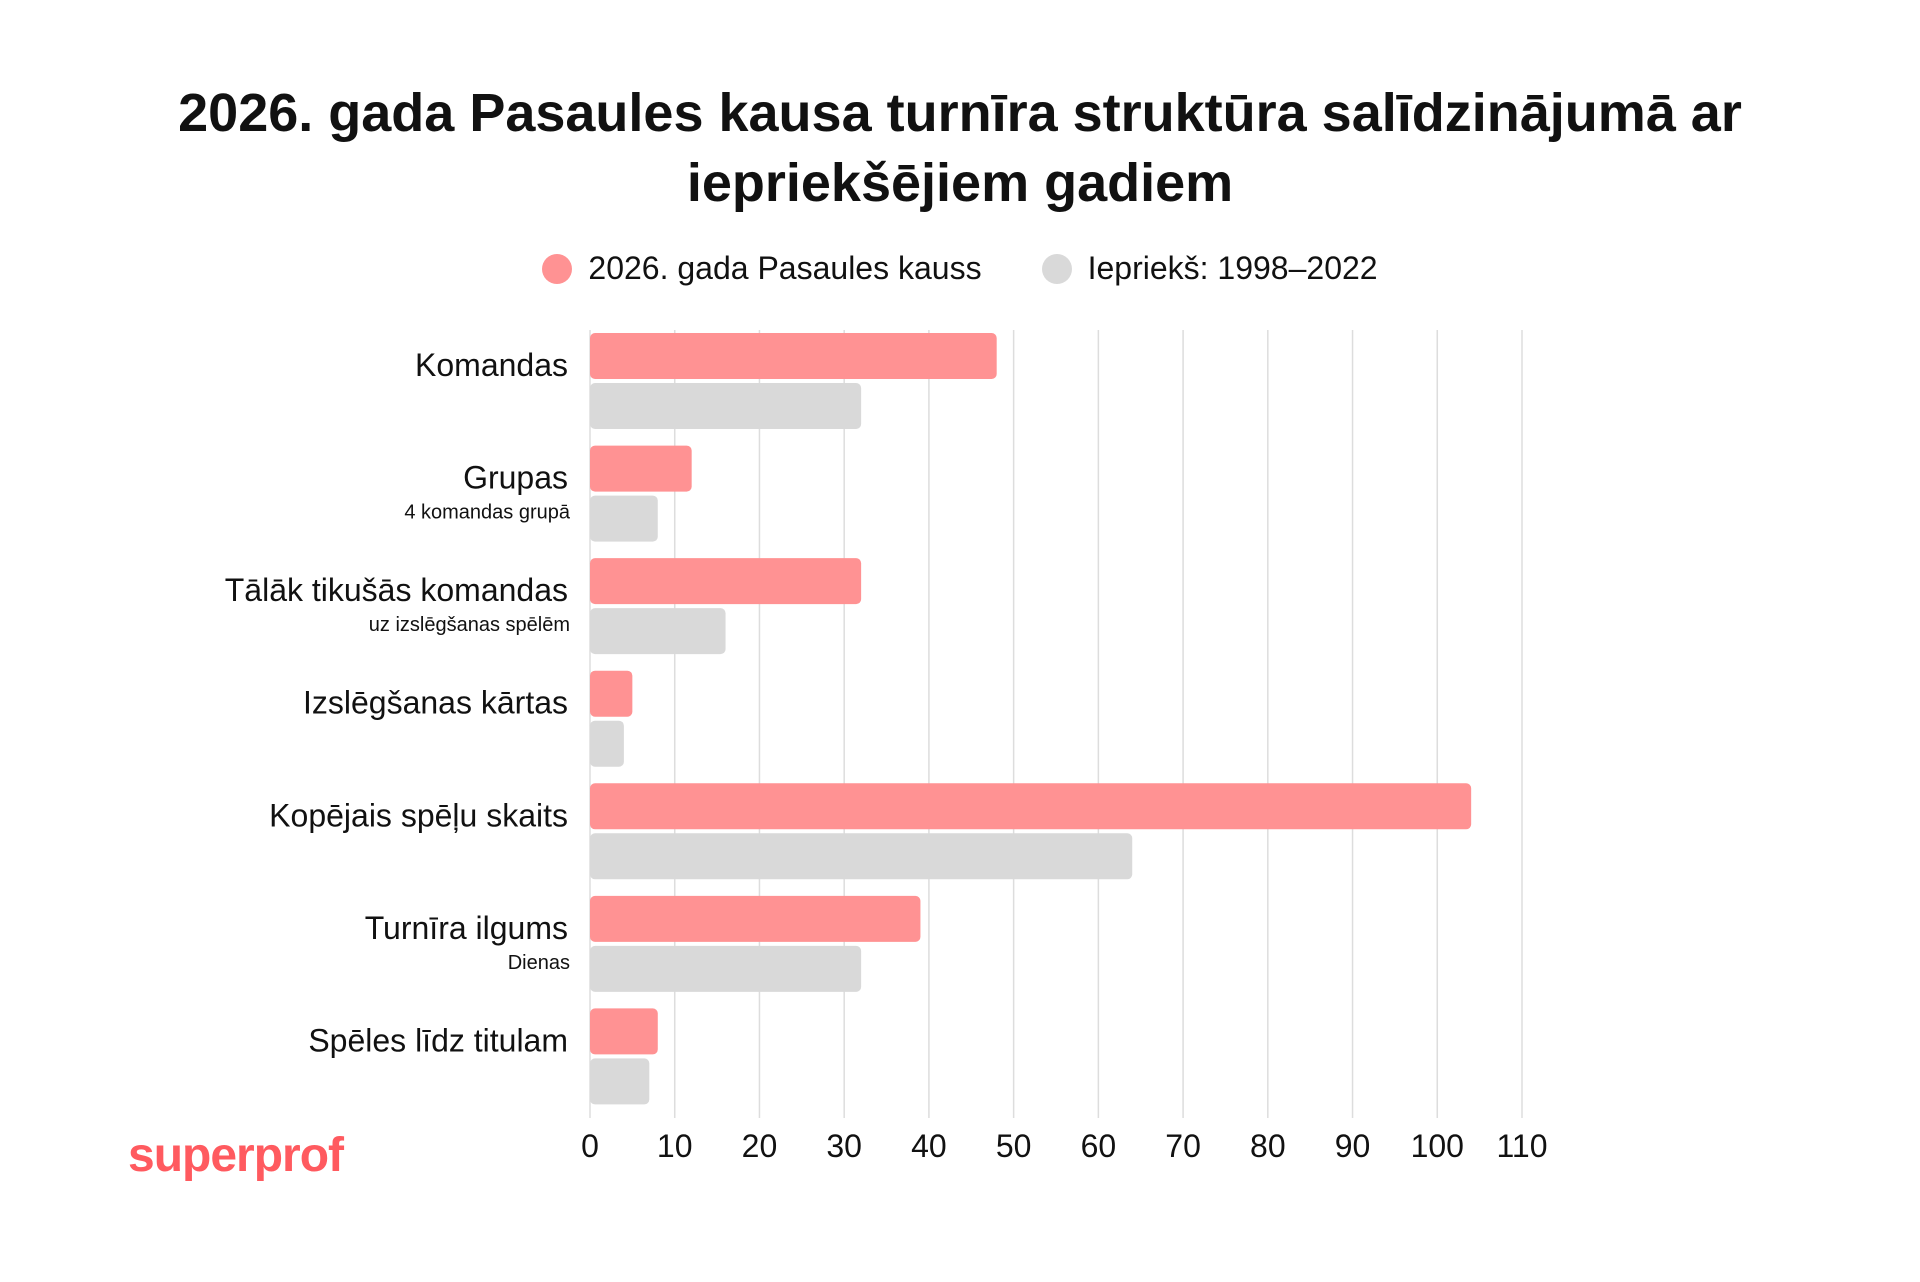  I want to click on x-tick-label: 90, so click(1353, 1146).